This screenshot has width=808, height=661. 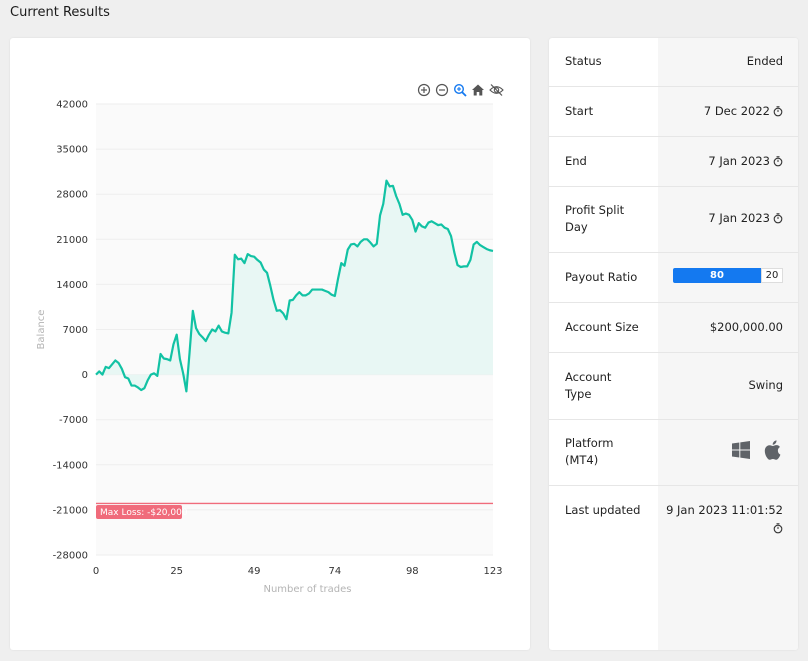 I want to click on end-value: 7 Jan 2023, so click(x=739, y=161).